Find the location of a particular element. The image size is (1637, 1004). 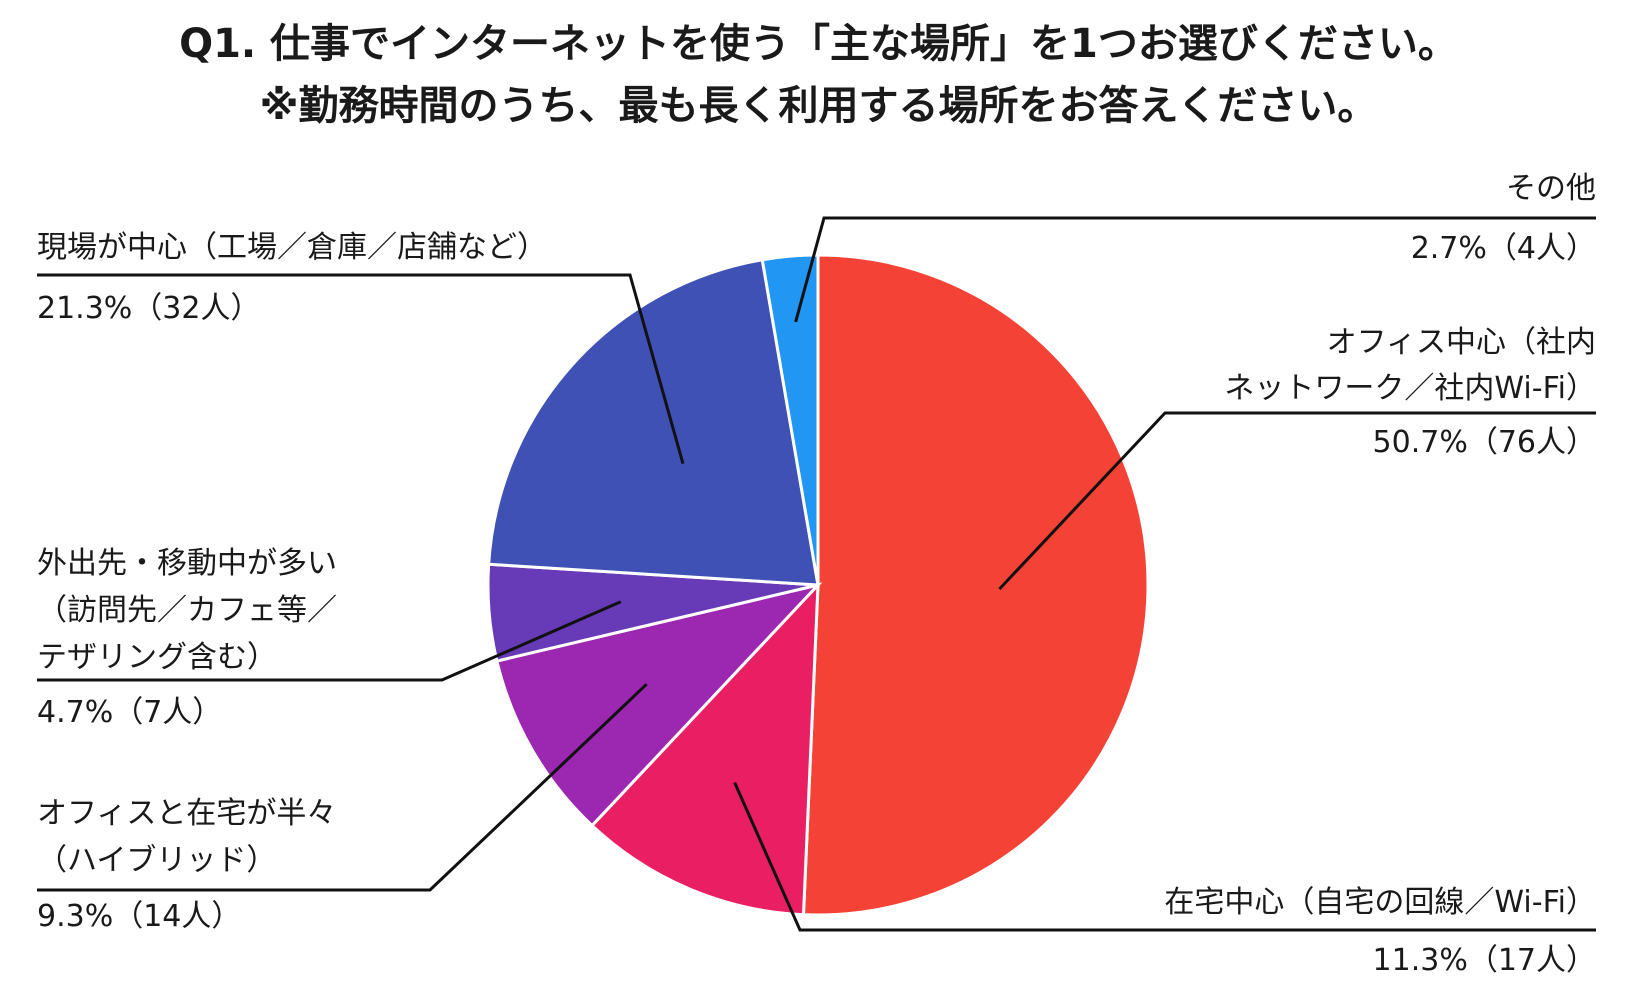

slice-category-label: テザリング含む） is located at coordinates (157, 657).